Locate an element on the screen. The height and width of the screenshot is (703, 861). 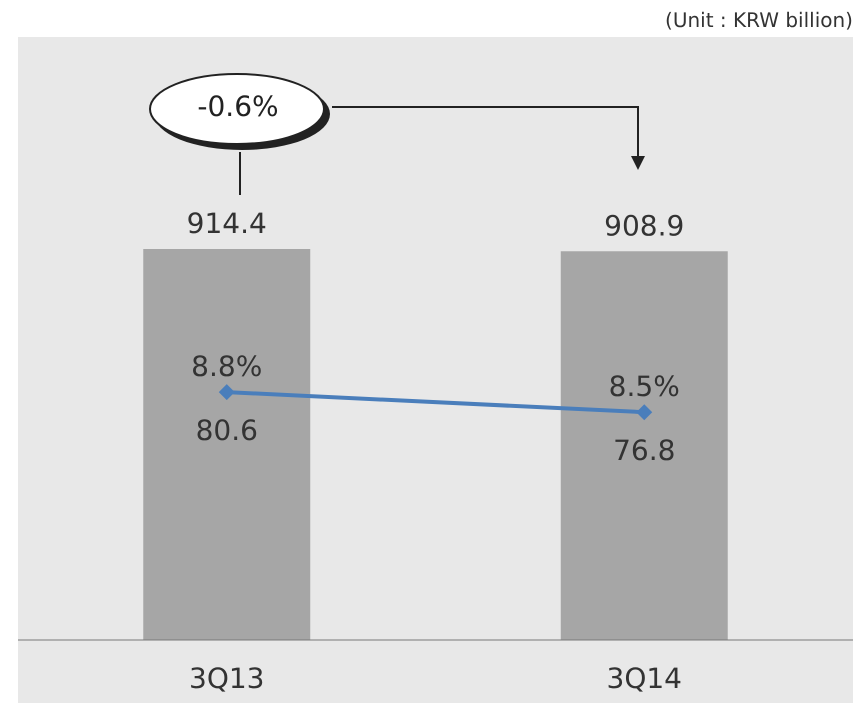
data-label: 8.5% is located at coordinates (644, 387).